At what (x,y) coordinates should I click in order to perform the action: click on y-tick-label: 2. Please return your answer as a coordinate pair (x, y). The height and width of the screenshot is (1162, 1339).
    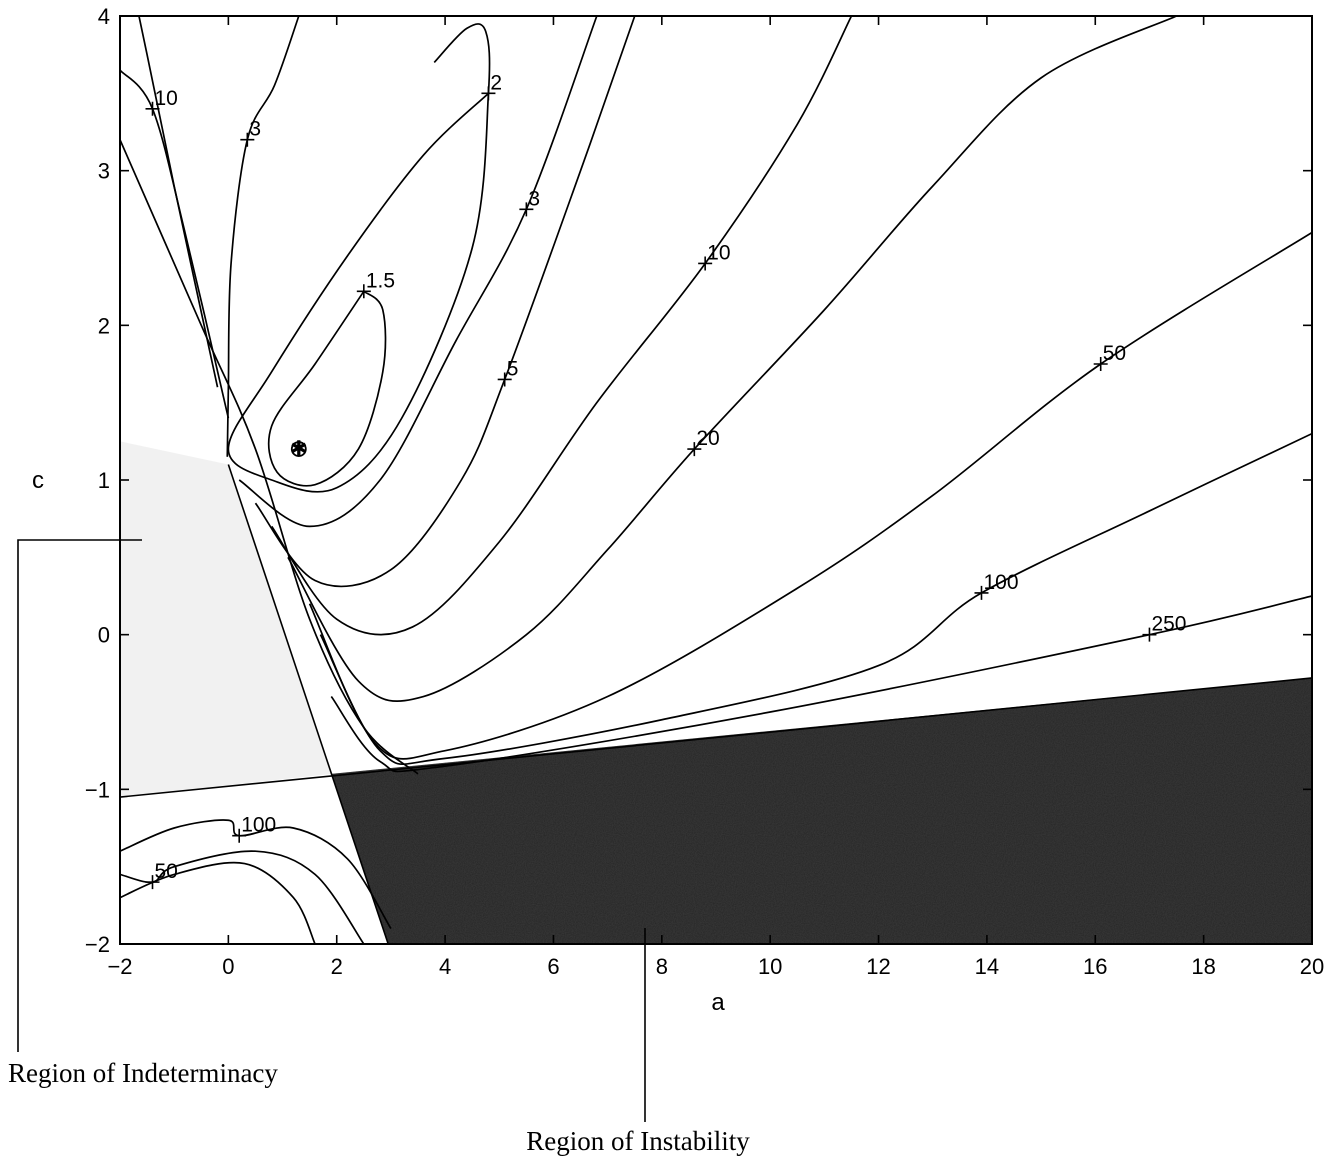
    Looking at the image, I should click on (104, 325).